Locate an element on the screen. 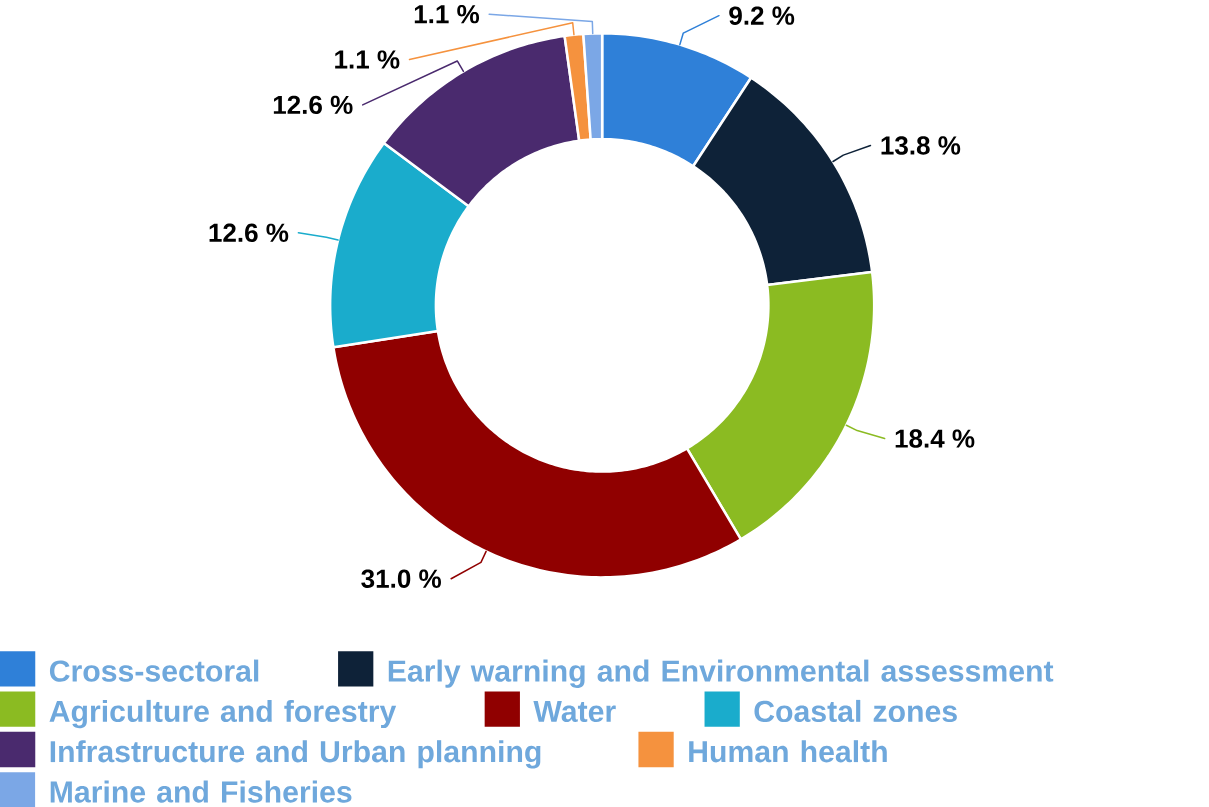 Image resolution: width=1209 pixels, height=807 pixels. legend-label: Early warning and Environmental assessment is located at coordinates (721, 673).